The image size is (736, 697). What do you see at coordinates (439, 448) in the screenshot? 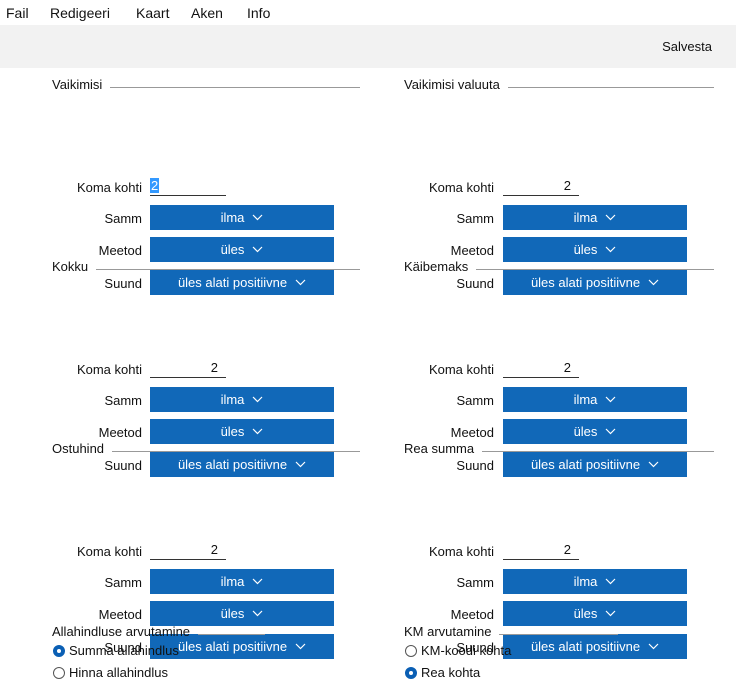
I see `section-title-text: Rea summa` at bounding box center [439, 448].